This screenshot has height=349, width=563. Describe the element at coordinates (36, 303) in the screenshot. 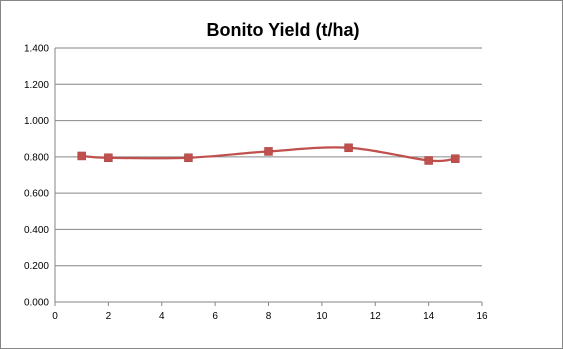

I see `y-tick-label: 0.000` at that location.